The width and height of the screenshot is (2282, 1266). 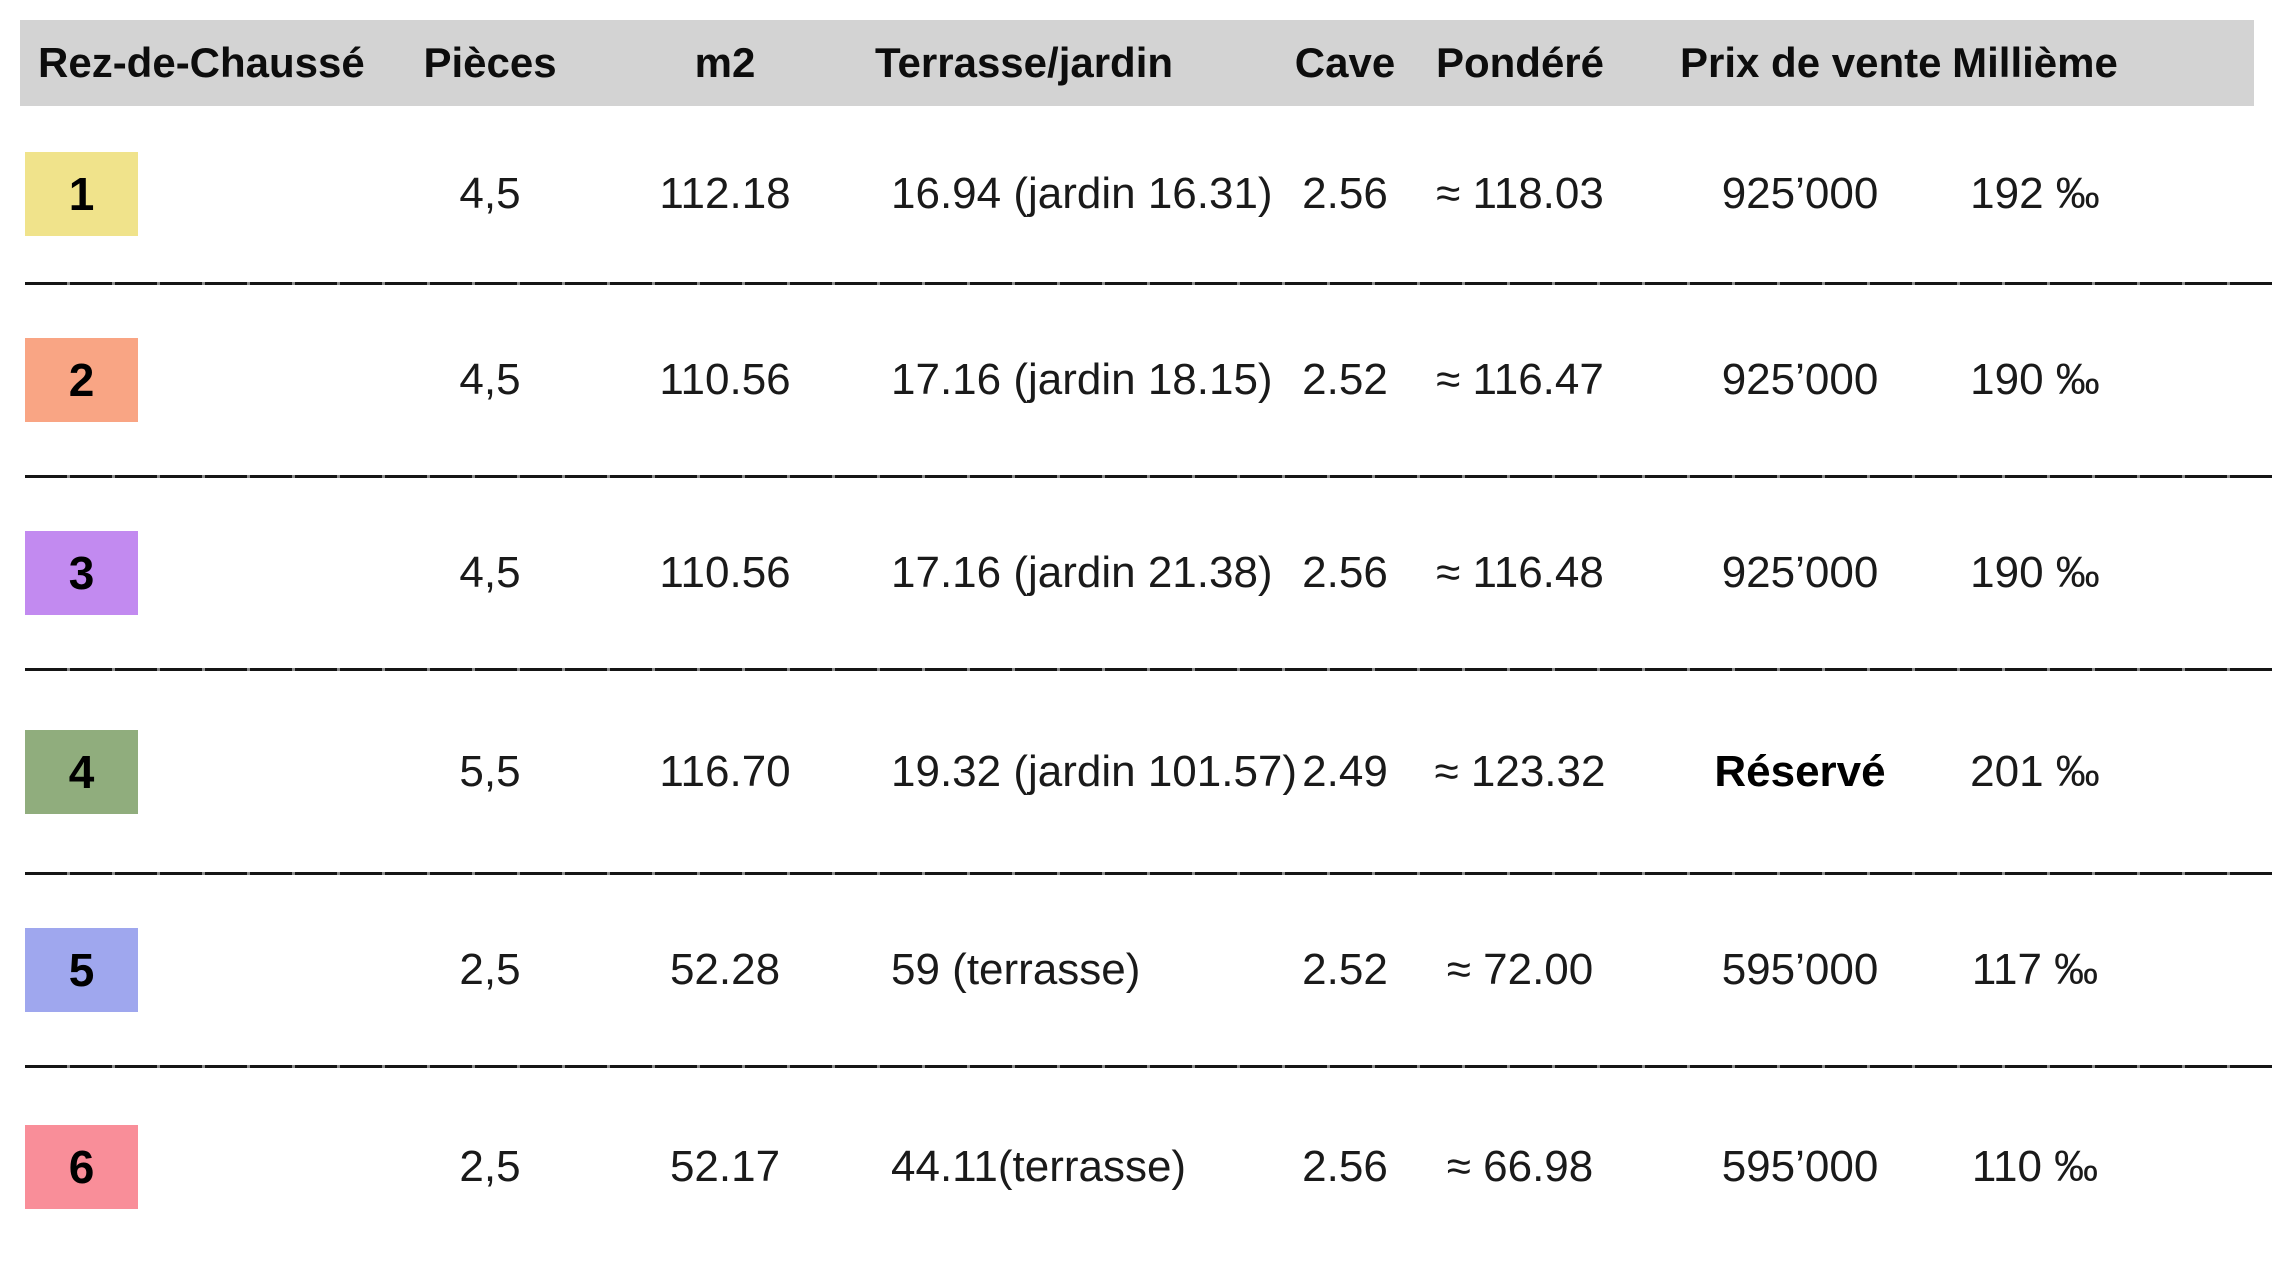 I want to click on unit-number: 5, so click(x=81, y=970).